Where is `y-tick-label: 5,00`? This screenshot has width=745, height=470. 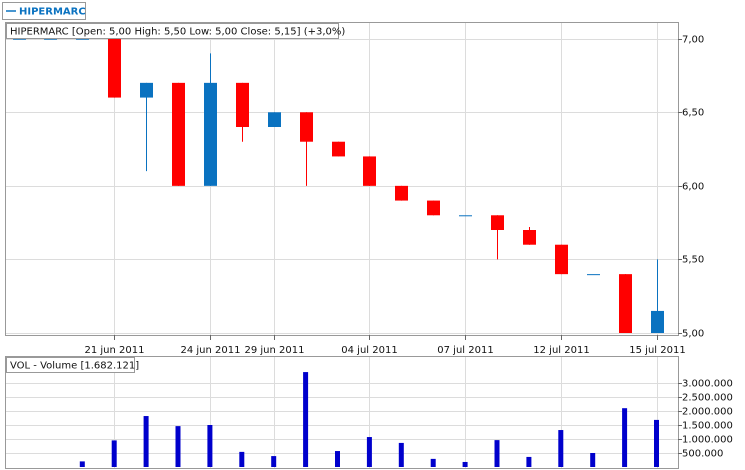
y-tick-label: 5,00 is located at coordinates (693, 334).